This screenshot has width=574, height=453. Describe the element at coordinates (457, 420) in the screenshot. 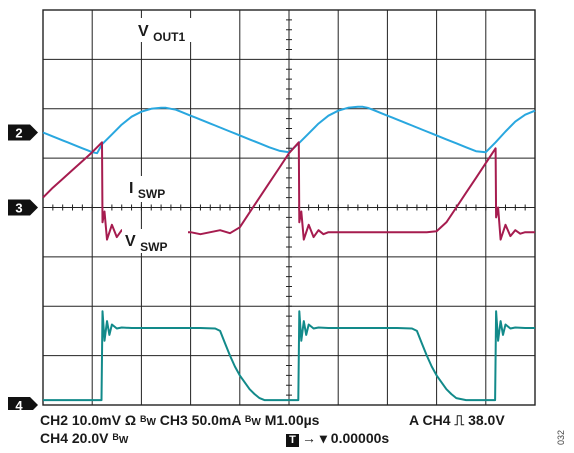

I see `trigger-setting: A CH4 ⎍ 38.0V` at that location.